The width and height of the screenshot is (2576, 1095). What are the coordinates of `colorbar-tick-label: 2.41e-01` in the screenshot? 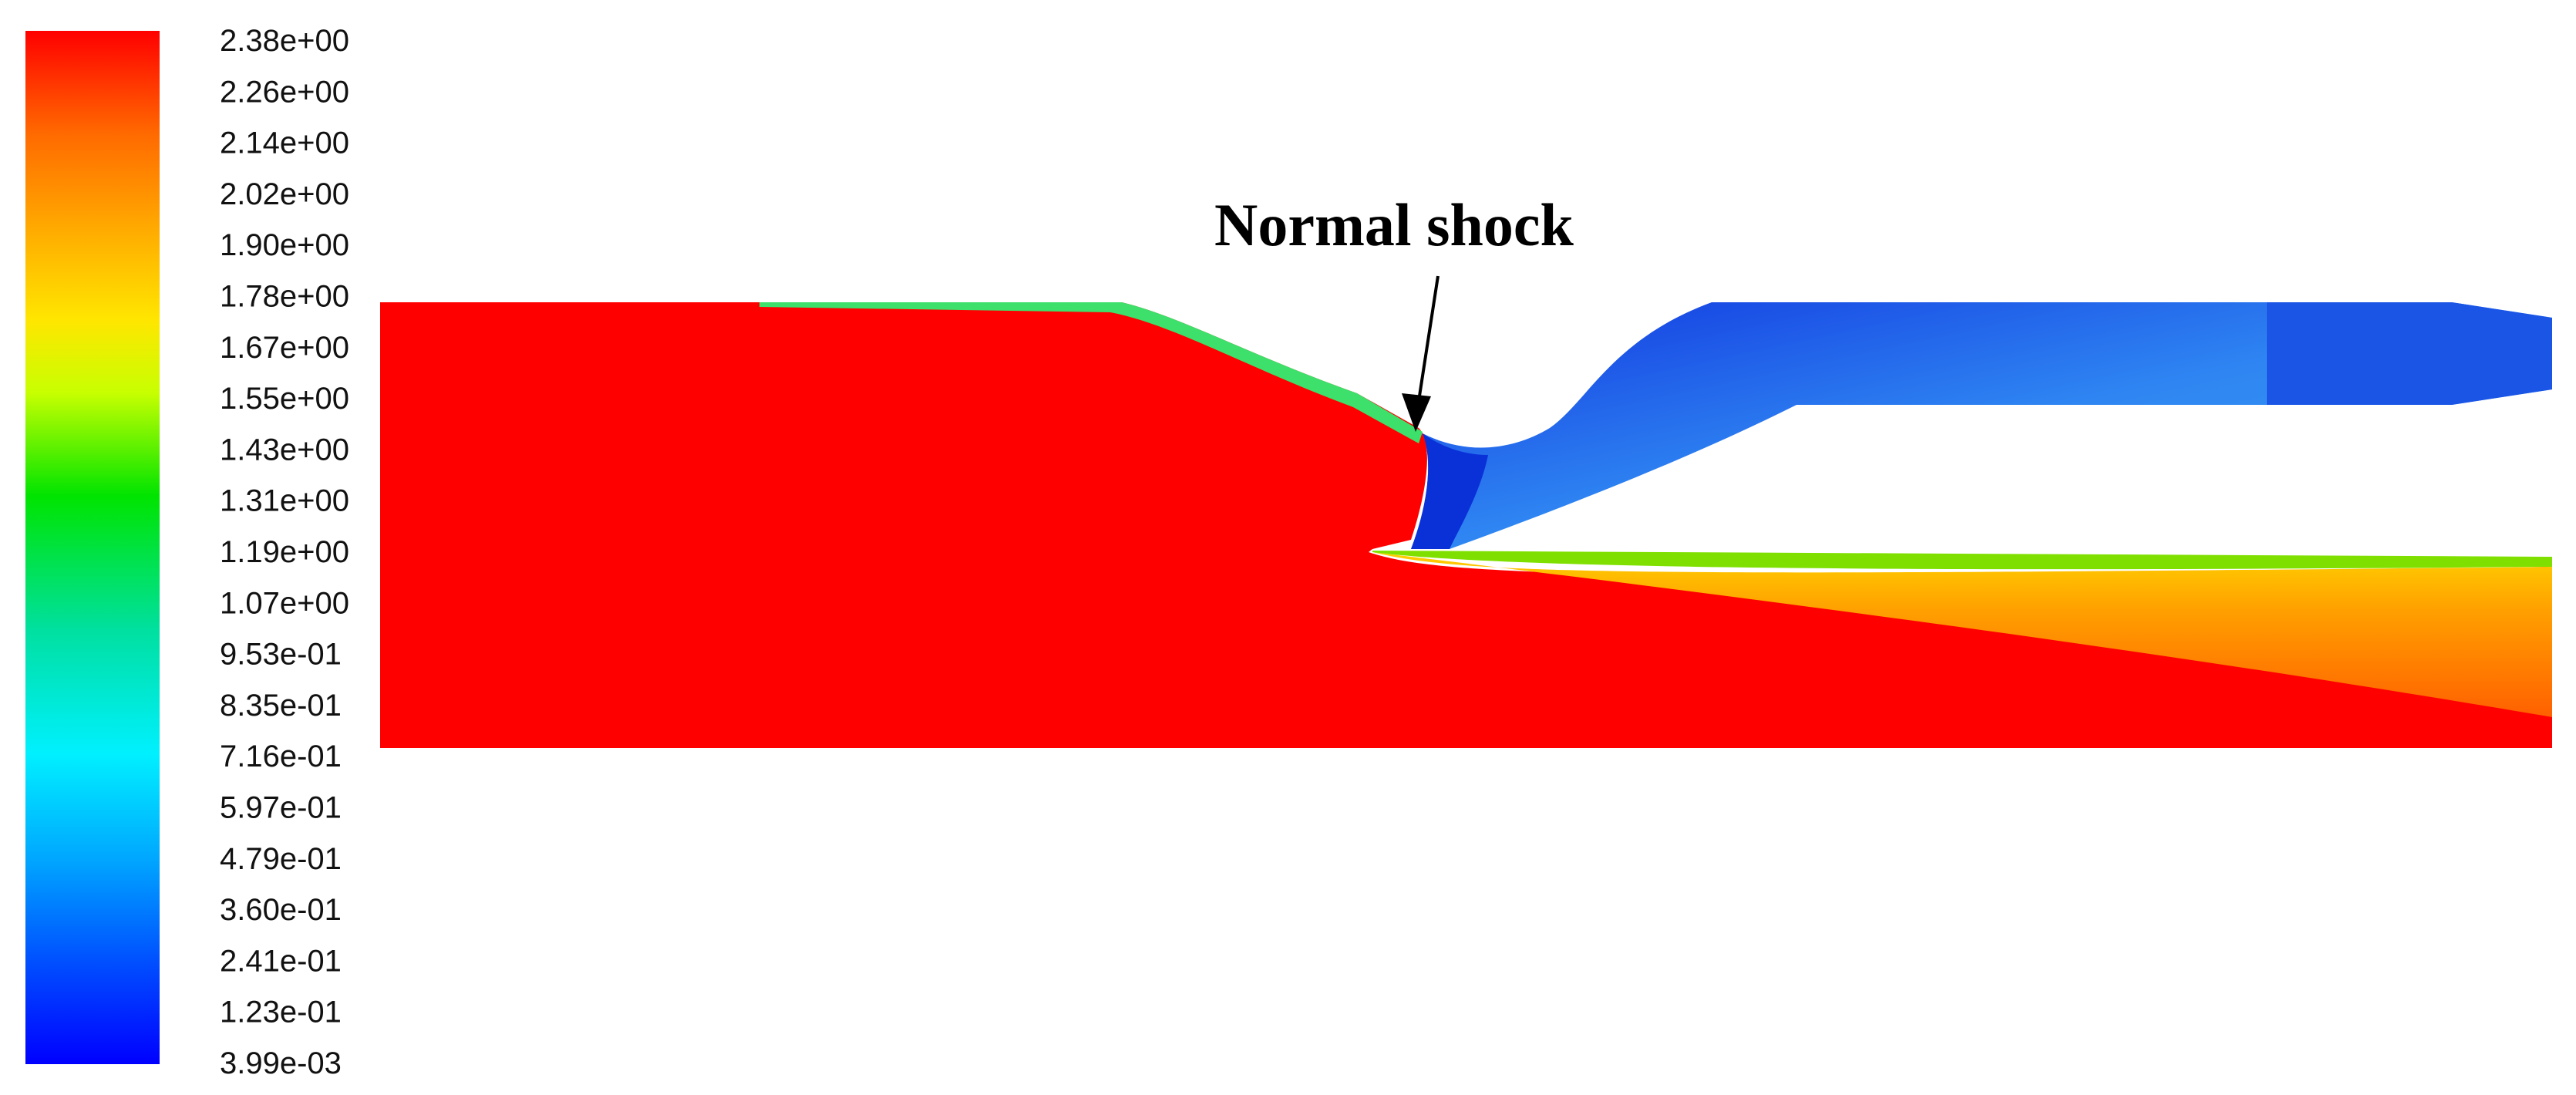 It's located at (281, 961).